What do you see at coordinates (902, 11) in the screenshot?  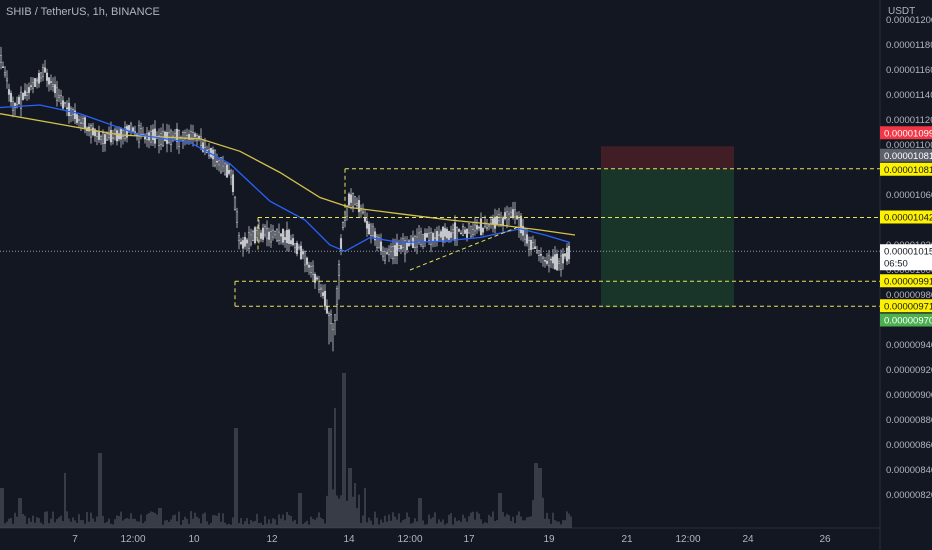 I see `currency-label: USDT` at bounding box center [902, 11].